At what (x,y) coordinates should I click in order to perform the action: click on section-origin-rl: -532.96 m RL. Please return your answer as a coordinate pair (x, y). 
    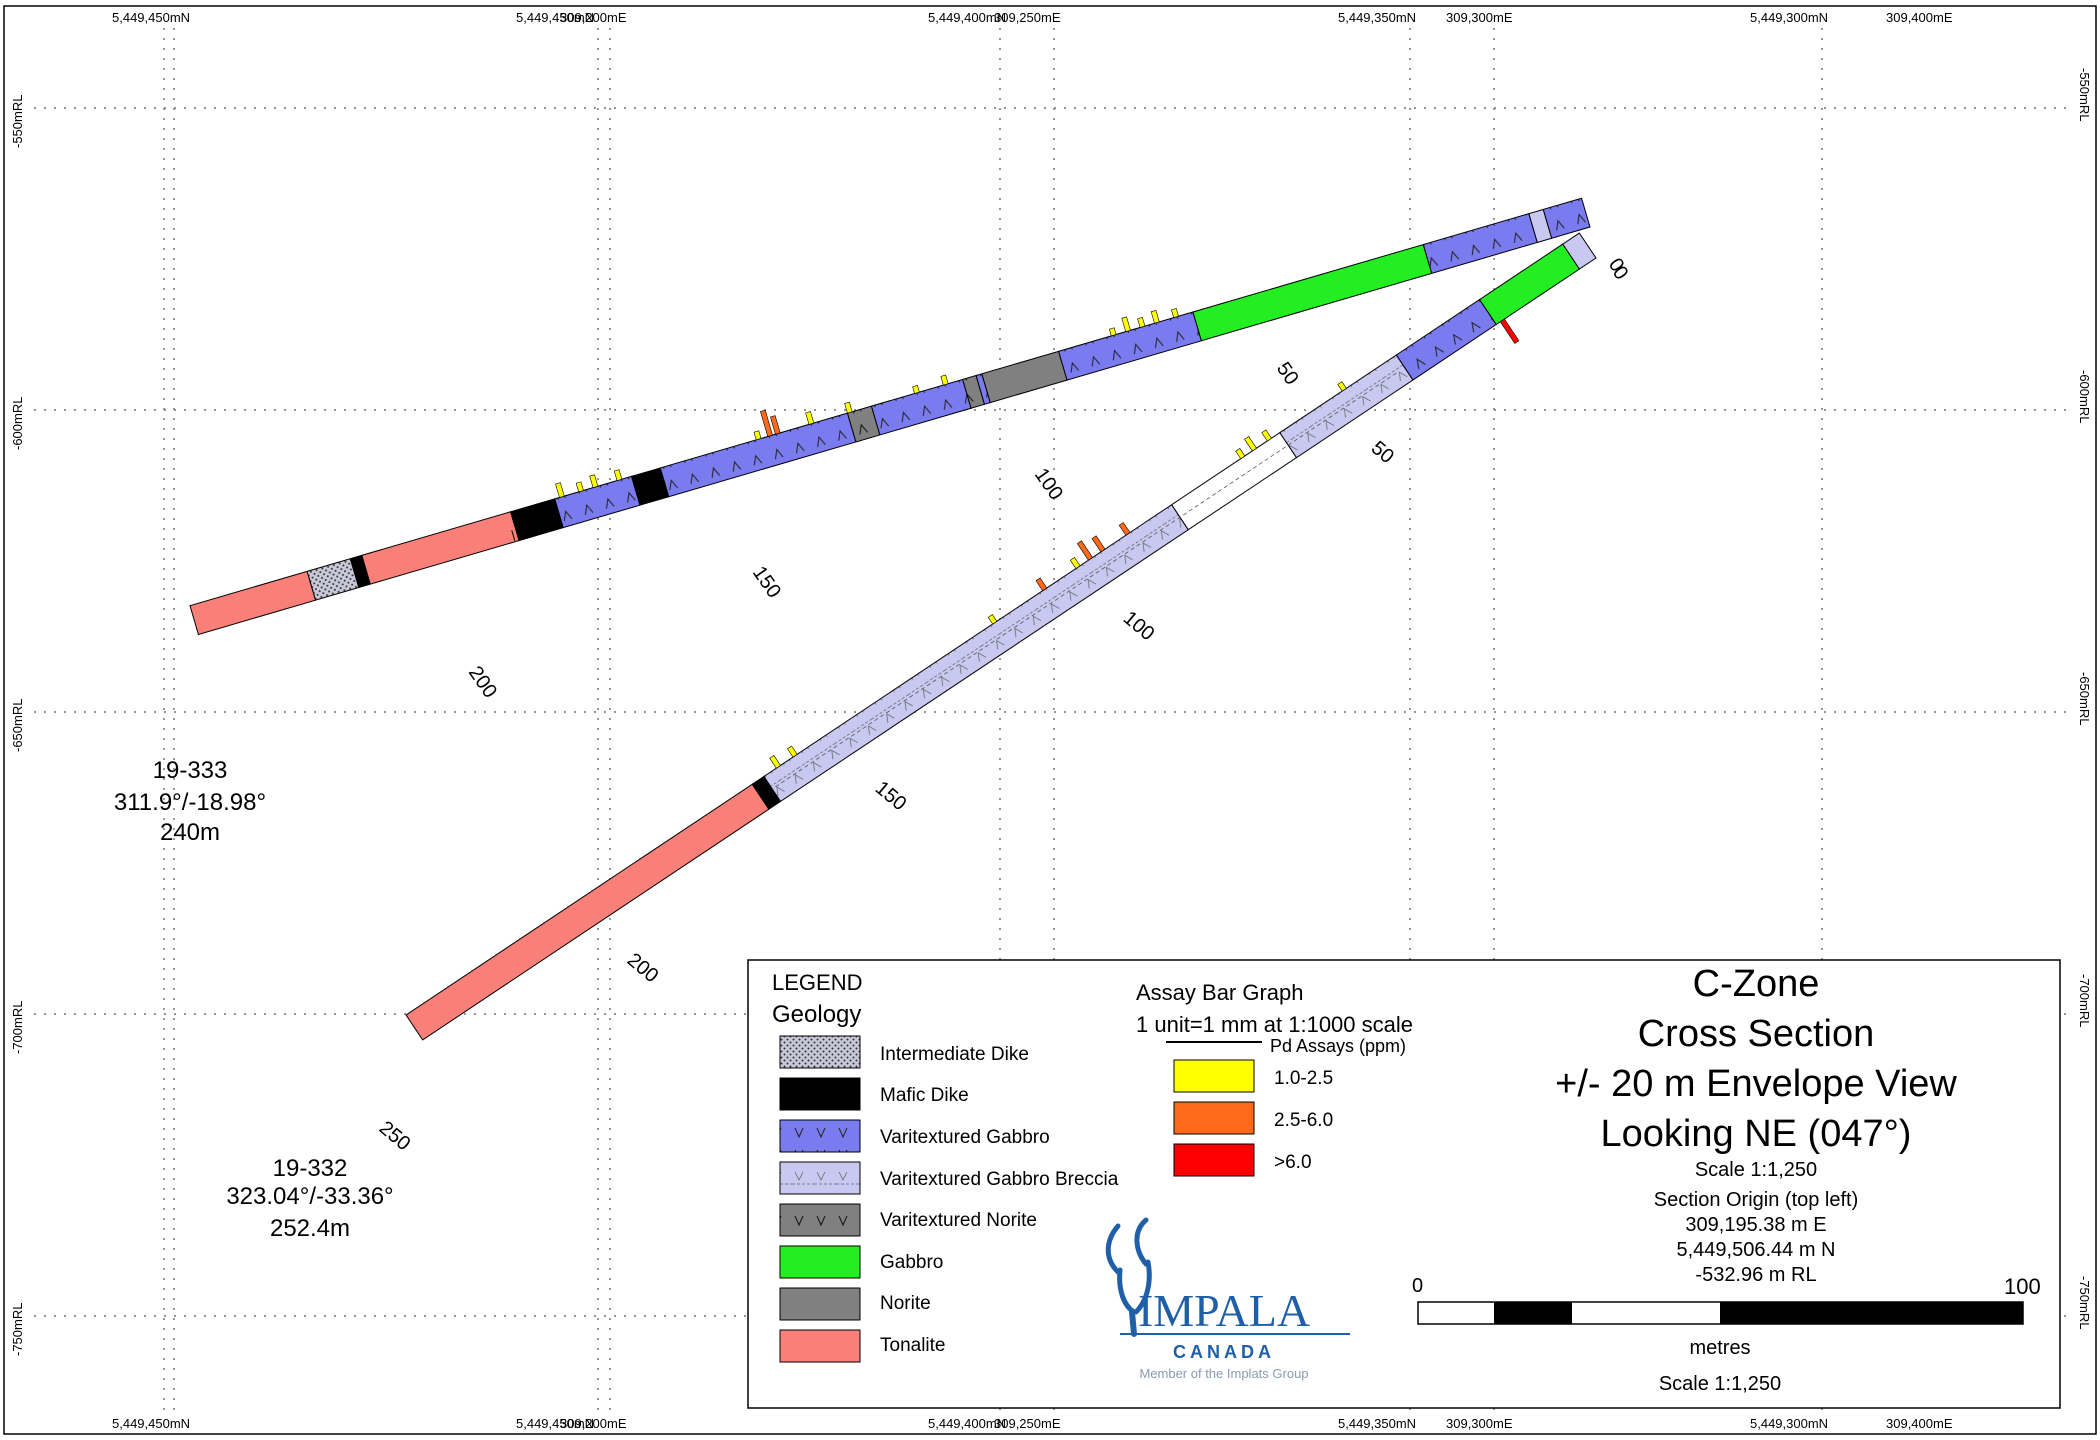
    Looking at the image, I should click on (1755, 1275).